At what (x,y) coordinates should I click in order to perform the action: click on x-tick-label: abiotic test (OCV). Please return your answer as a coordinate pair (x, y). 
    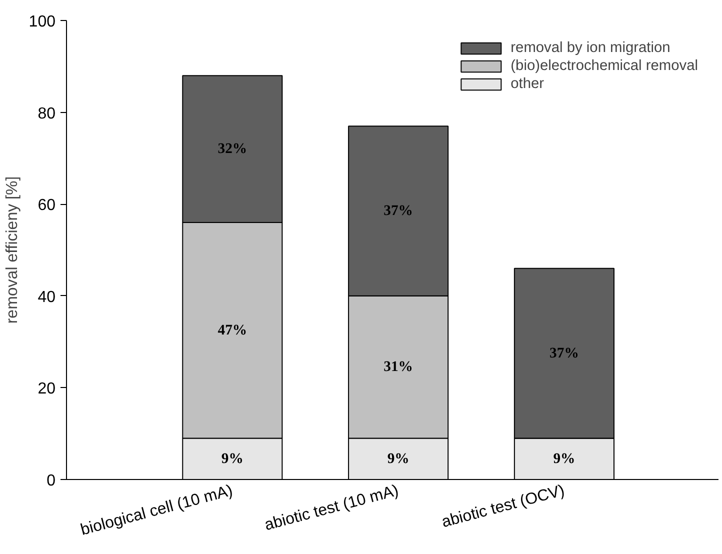
    Looking at the image, I should click on (503, 507).